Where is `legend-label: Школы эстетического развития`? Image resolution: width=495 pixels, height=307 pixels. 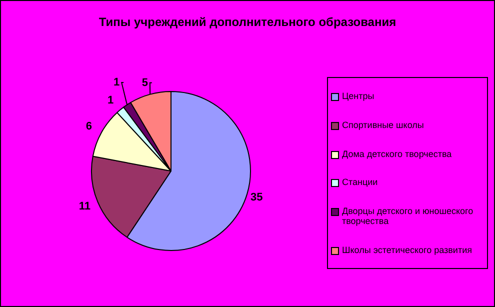
legend-label: Школы эстетического развития is located at coordinates (407, 249).